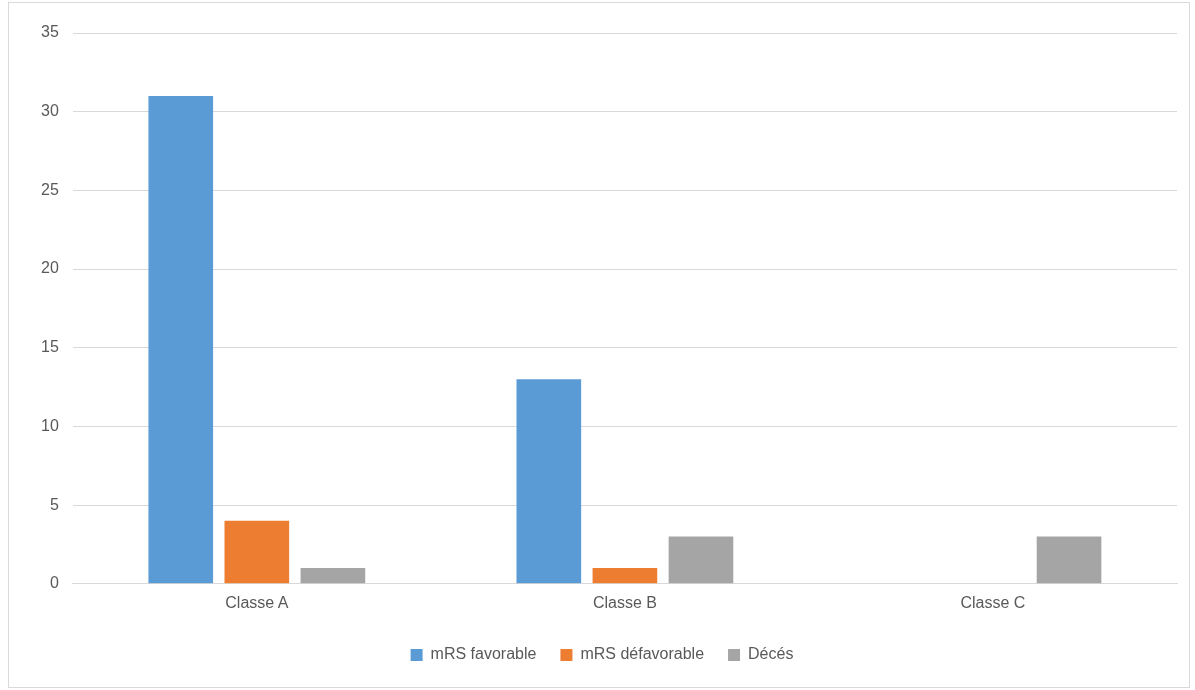  I want to click on y-tick-label: 15, so click(50, 347).